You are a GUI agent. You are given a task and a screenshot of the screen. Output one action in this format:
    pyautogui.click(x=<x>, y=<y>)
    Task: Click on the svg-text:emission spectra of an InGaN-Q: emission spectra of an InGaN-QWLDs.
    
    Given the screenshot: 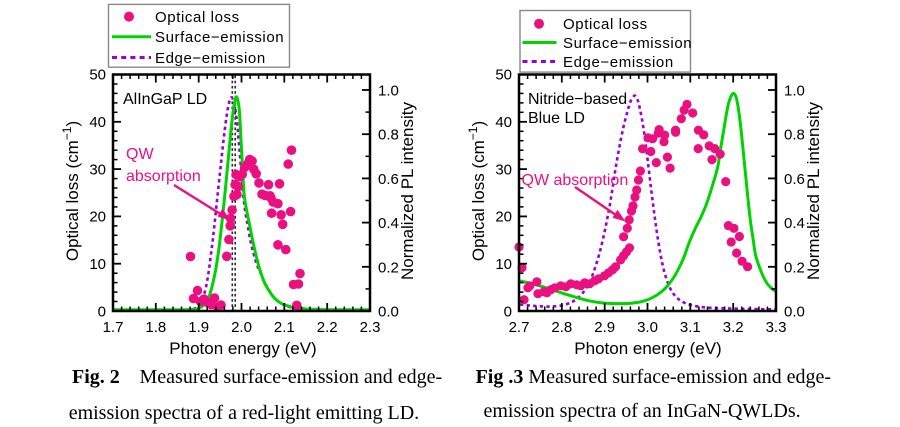 What is the action you would take?
    pyautogui.click(x=642, y=411)
    